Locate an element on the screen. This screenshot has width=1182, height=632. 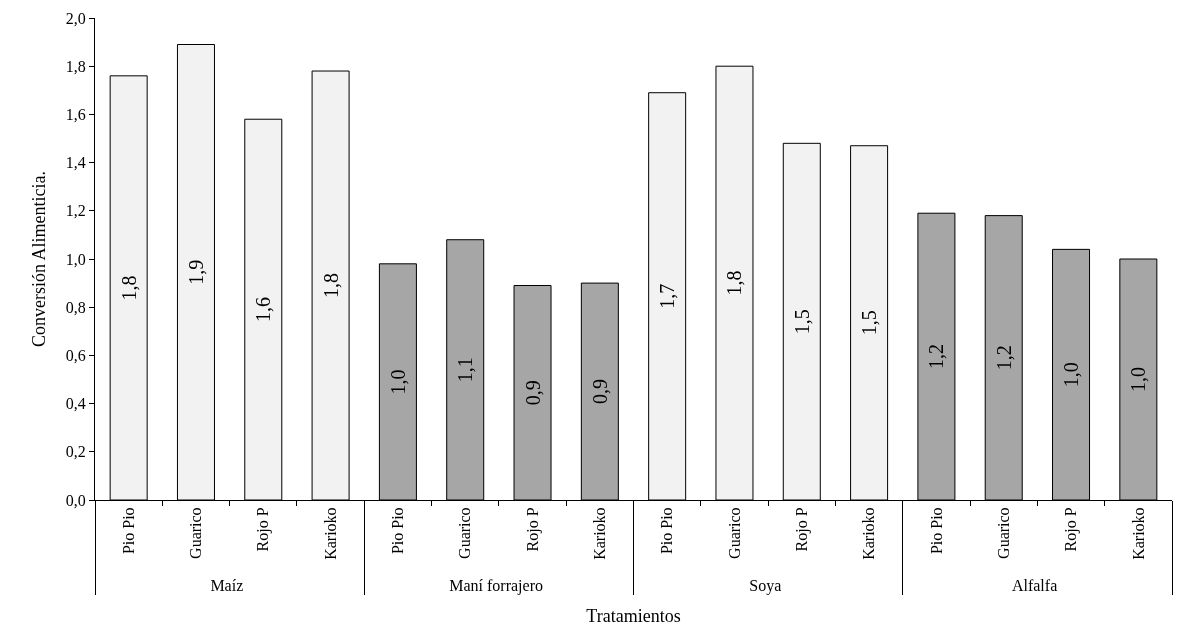
y-tick-label: 1,0 is located at coordinates (75, 259).